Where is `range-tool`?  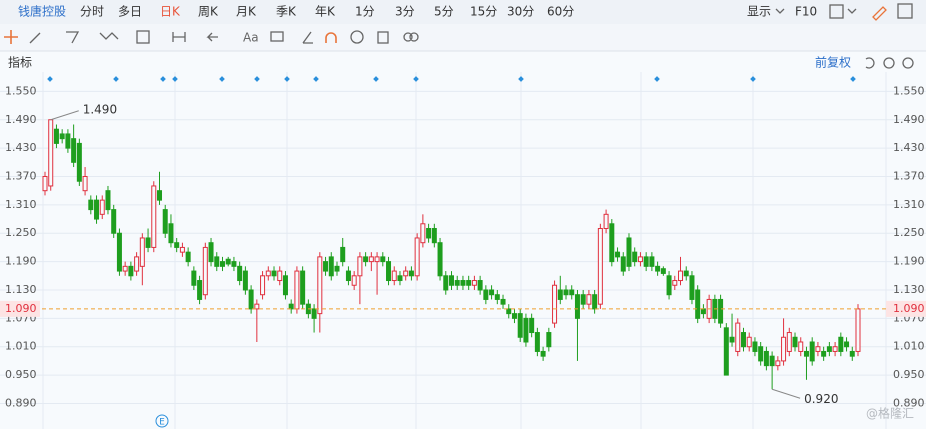
range-tool is located at coordinates (179, 37).